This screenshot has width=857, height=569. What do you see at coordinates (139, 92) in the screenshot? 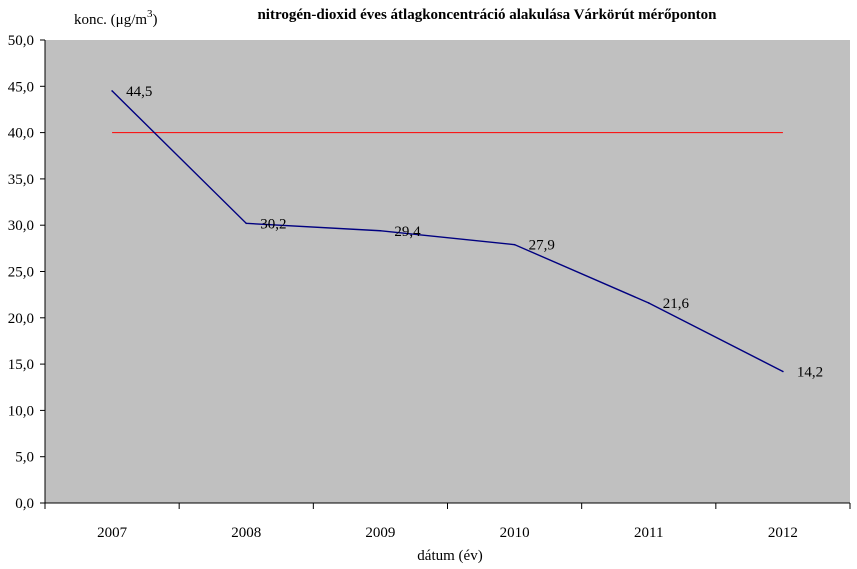
I see `data-label: 44,5` at bounding box center [139, 92].